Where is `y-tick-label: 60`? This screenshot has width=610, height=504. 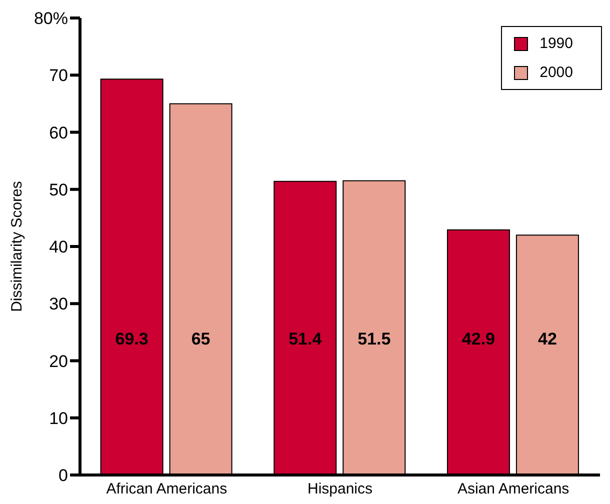 y-tick-label: 60 is located at coordinates (58, 132).